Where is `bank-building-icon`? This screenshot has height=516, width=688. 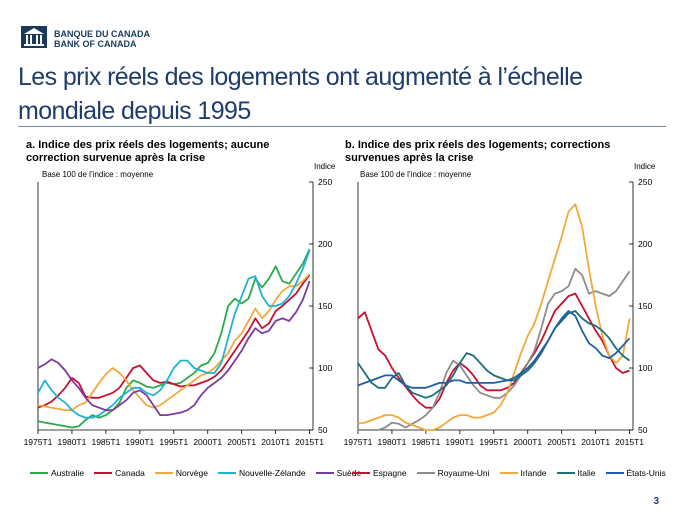
bank-building-icon is located at coordinates (34, 37).